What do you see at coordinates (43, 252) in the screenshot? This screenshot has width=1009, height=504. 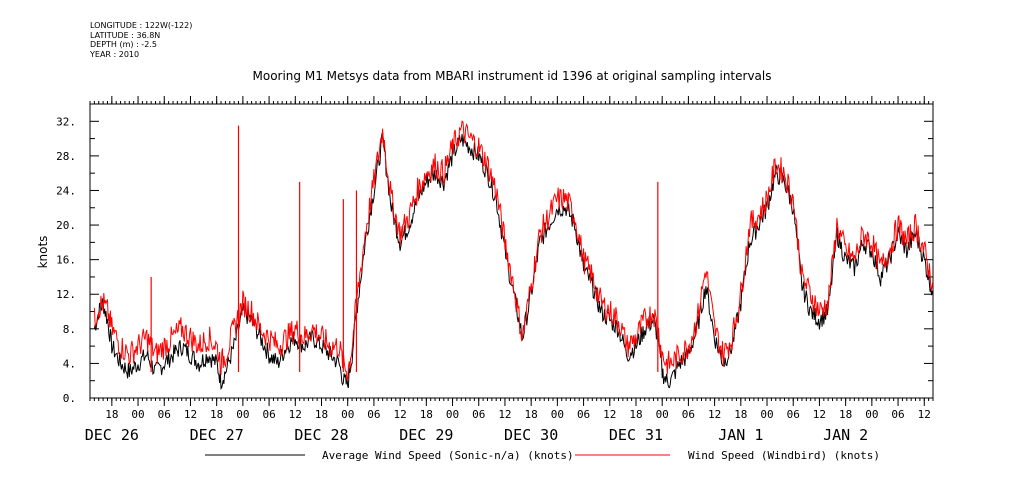 I see `y-axis-label: knots` at bounding box center [43, 252].